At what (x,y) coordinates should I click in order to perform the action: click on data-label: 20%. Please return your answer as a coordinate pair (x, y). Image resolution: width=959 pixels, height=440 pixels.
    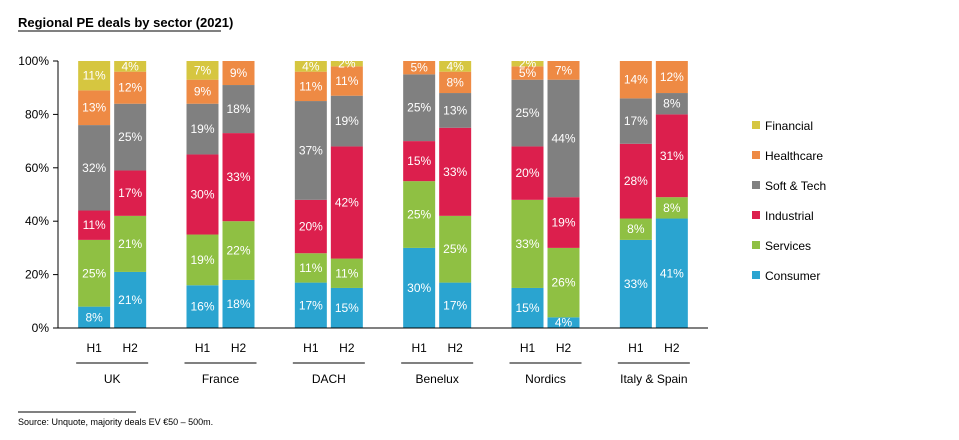
    Looking at the image, I should click on (311, 227).